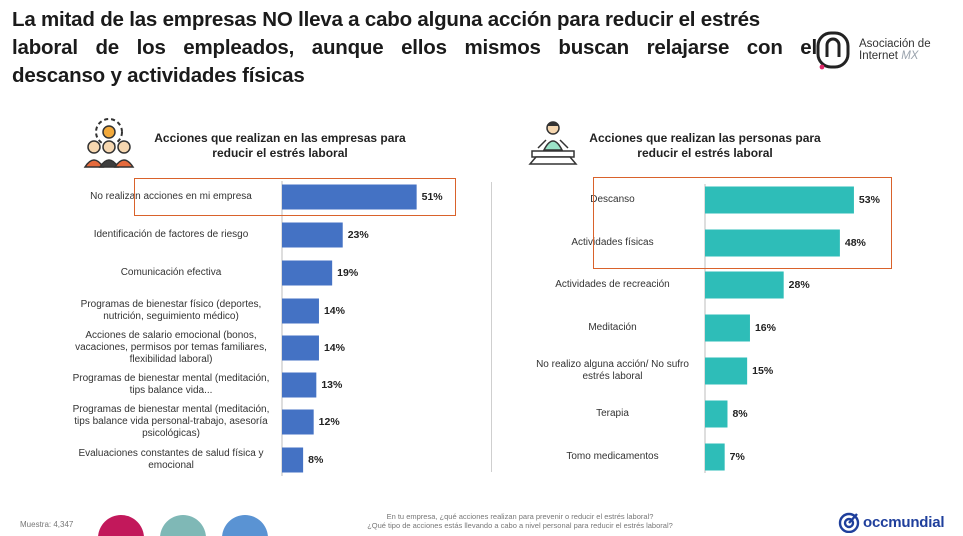  What do you see at coordinates (109, 142) in the screenshot?
I see `team-at-work-icon` at bounding box center [109, 142].